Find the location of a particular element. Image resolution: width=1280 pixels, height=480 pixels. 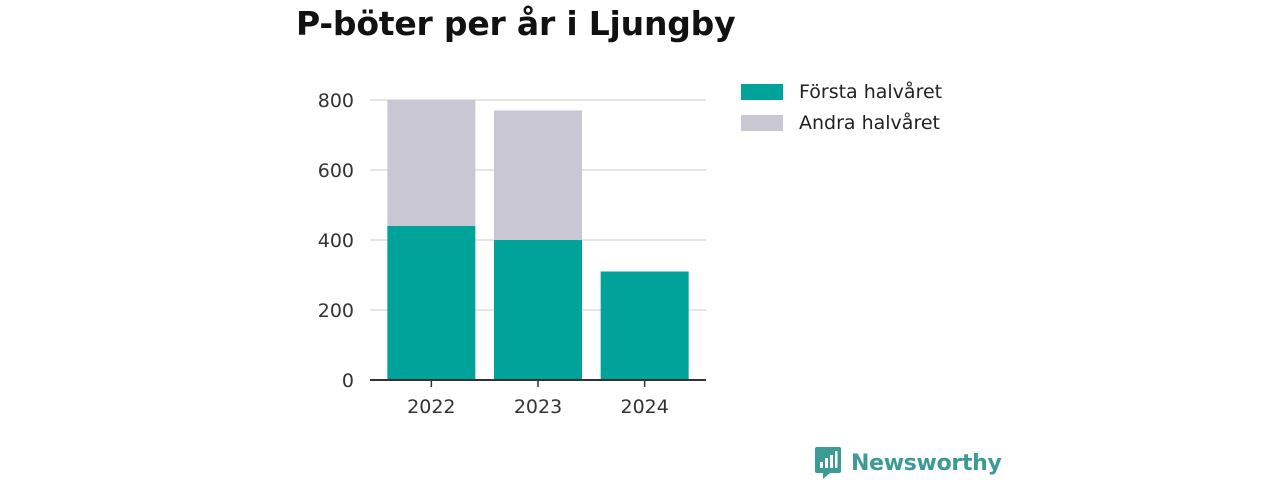

legend-item-forsta-halvaret: Första halvåret is located at coordinates (841, 91).